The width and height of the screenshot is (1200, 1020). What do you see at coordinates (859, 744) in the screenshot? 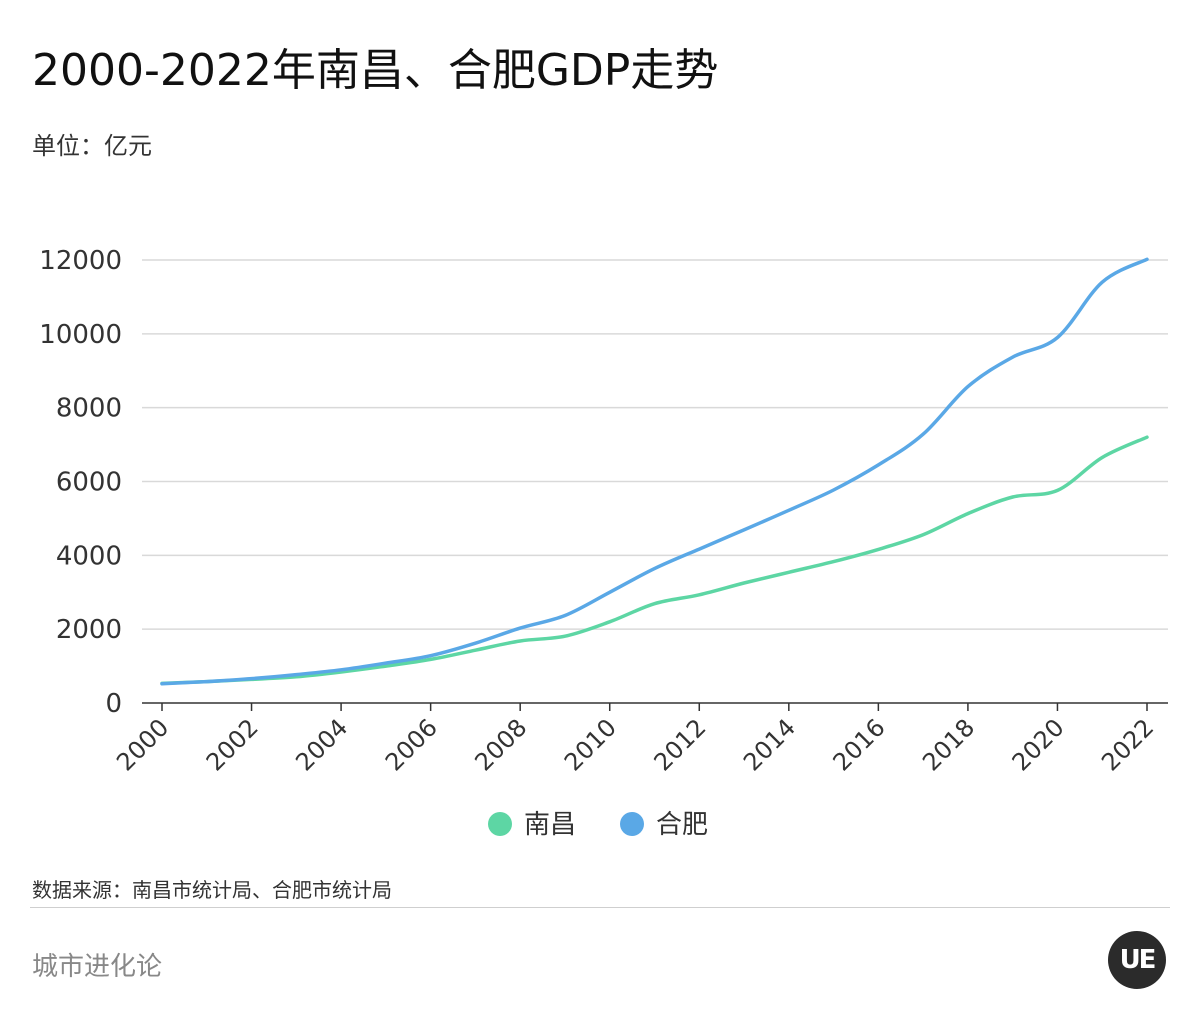
I see `x-tick-label: 2016` at bounding box center [859, 744].